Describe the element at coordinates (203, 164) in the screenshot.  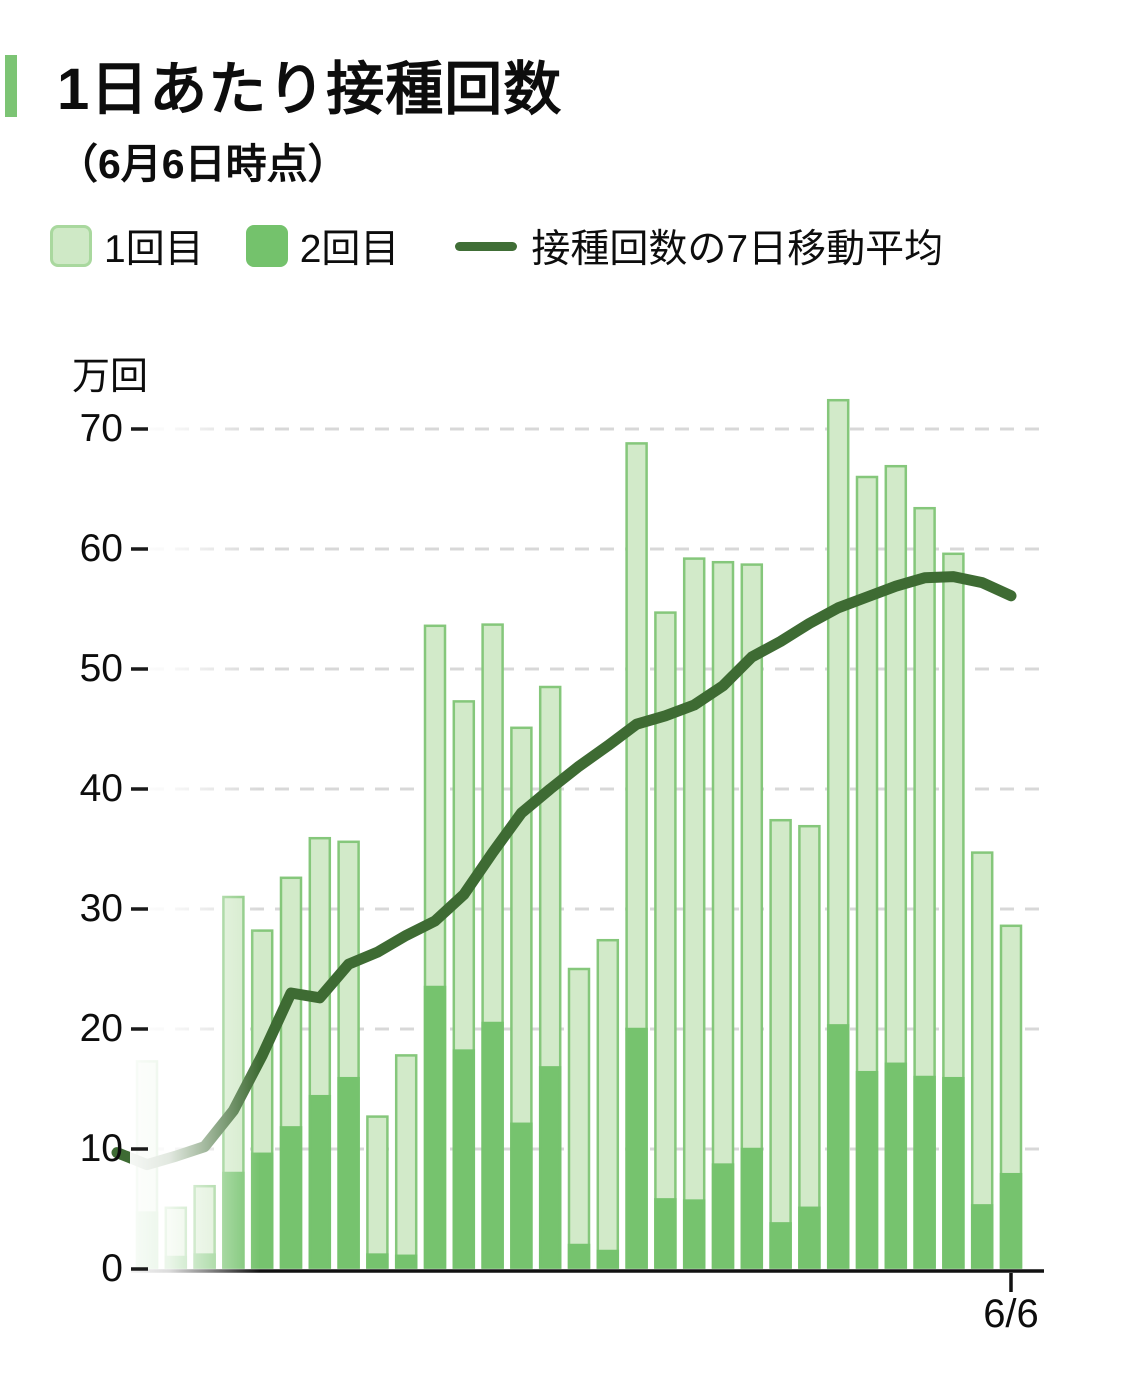
I see `chart-subtitle: （6月6日時点）` at that location.